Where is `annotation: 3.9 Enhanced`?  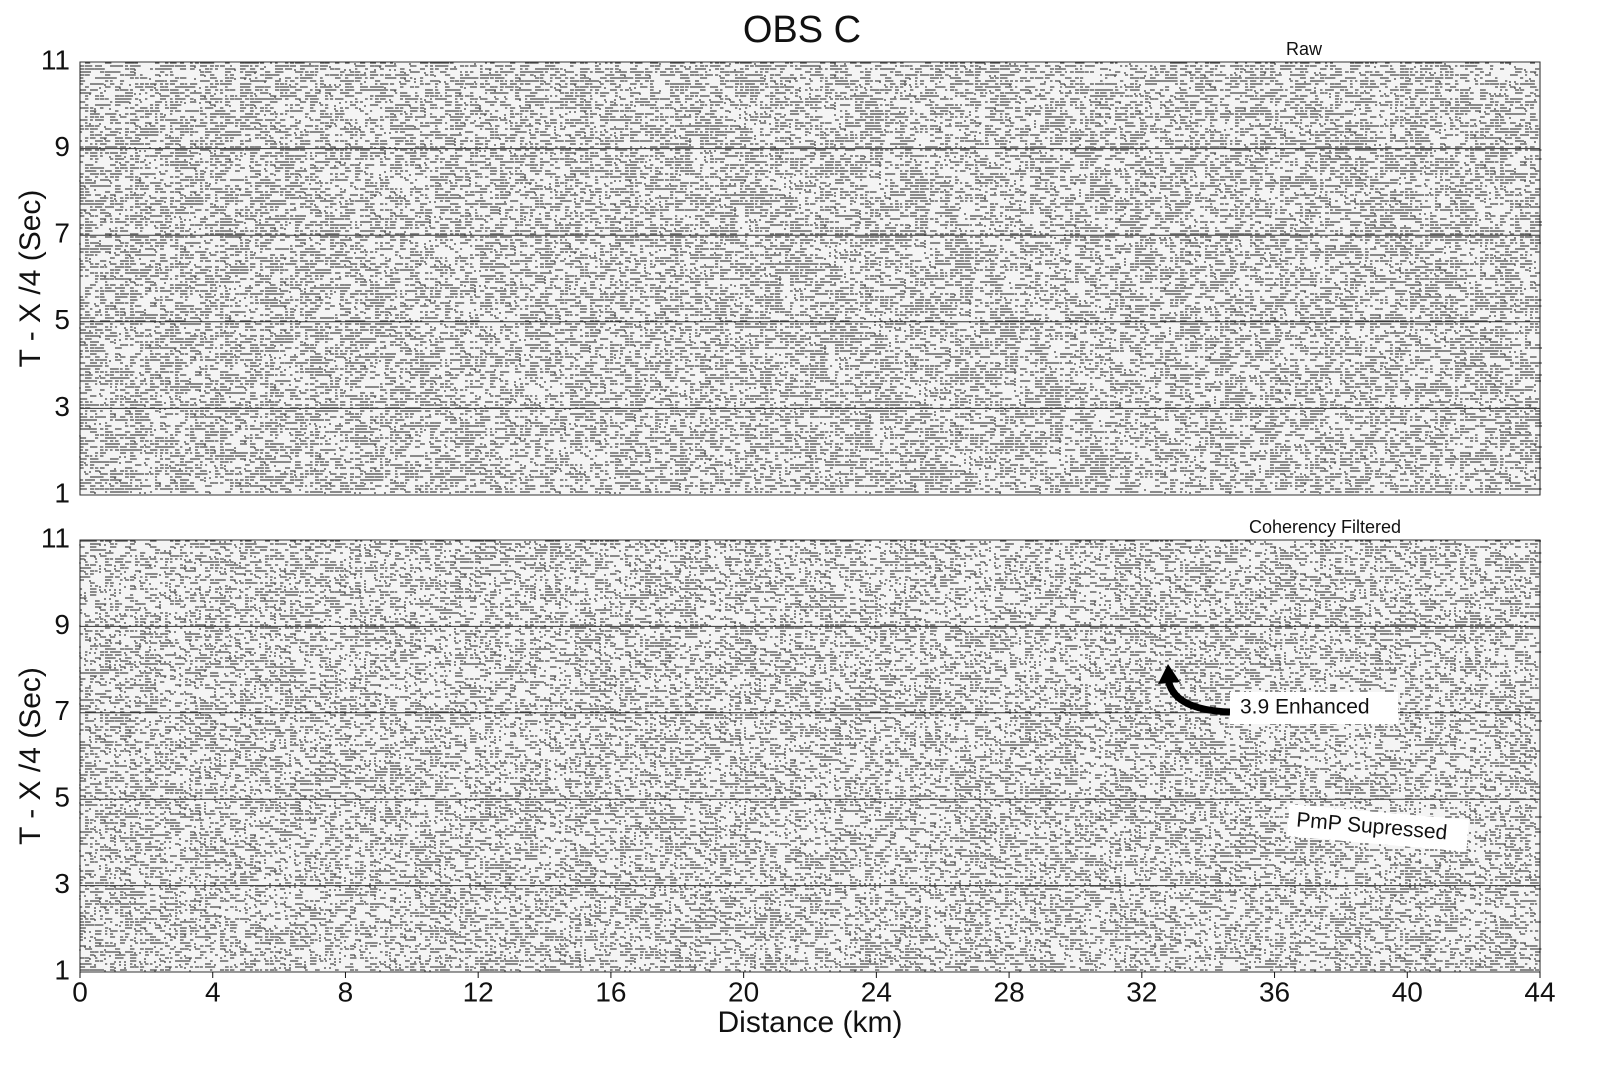 annotation: 3.9 Enhanced is located at coordinates (1305, 707).